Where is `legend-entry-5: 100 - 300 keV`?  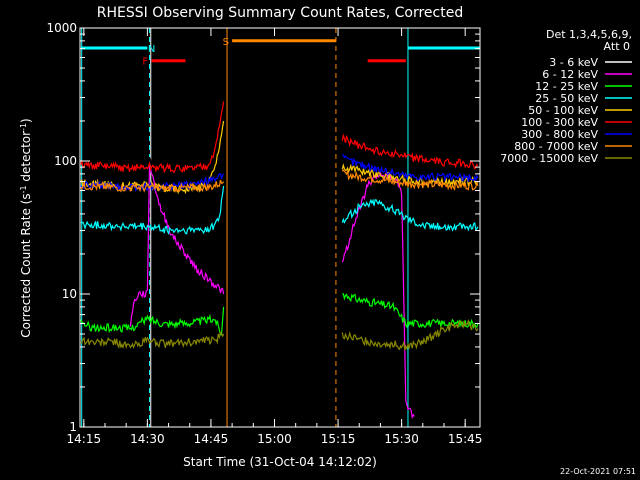 legend-entry-5: 100 - 300 keV is located at coordinates (559, 122).